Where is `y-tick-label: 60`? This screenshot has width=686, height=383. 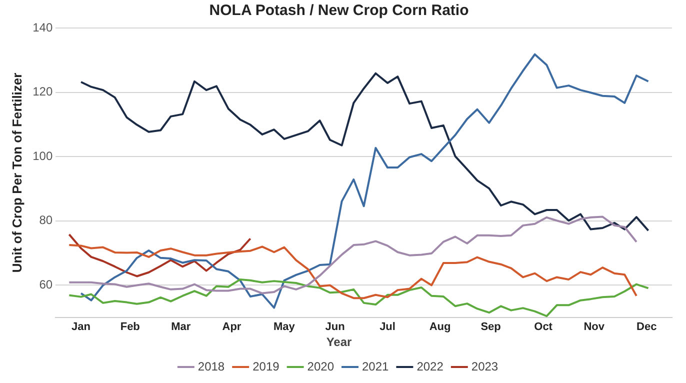
y-tick-label: 60 is located at coordinates (46, 285).